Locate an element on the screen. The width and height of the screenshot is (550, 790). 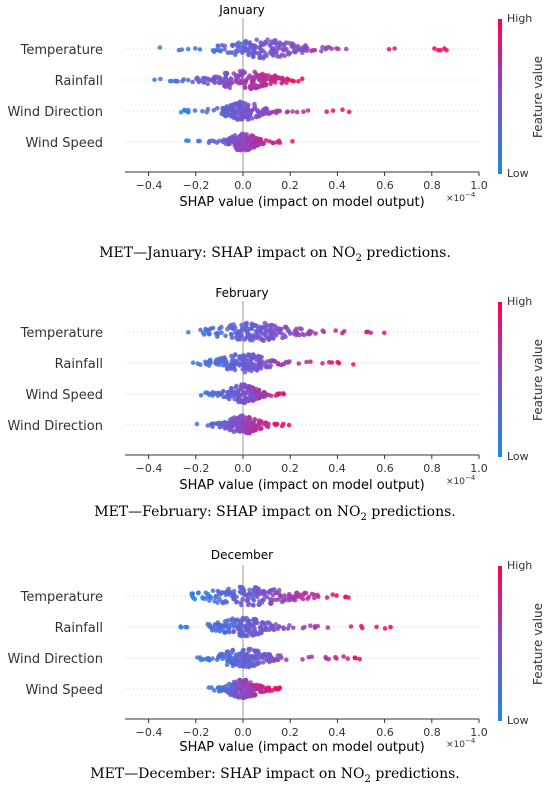
x-tick-label: 0.0 is located at coordinates (243, 732).